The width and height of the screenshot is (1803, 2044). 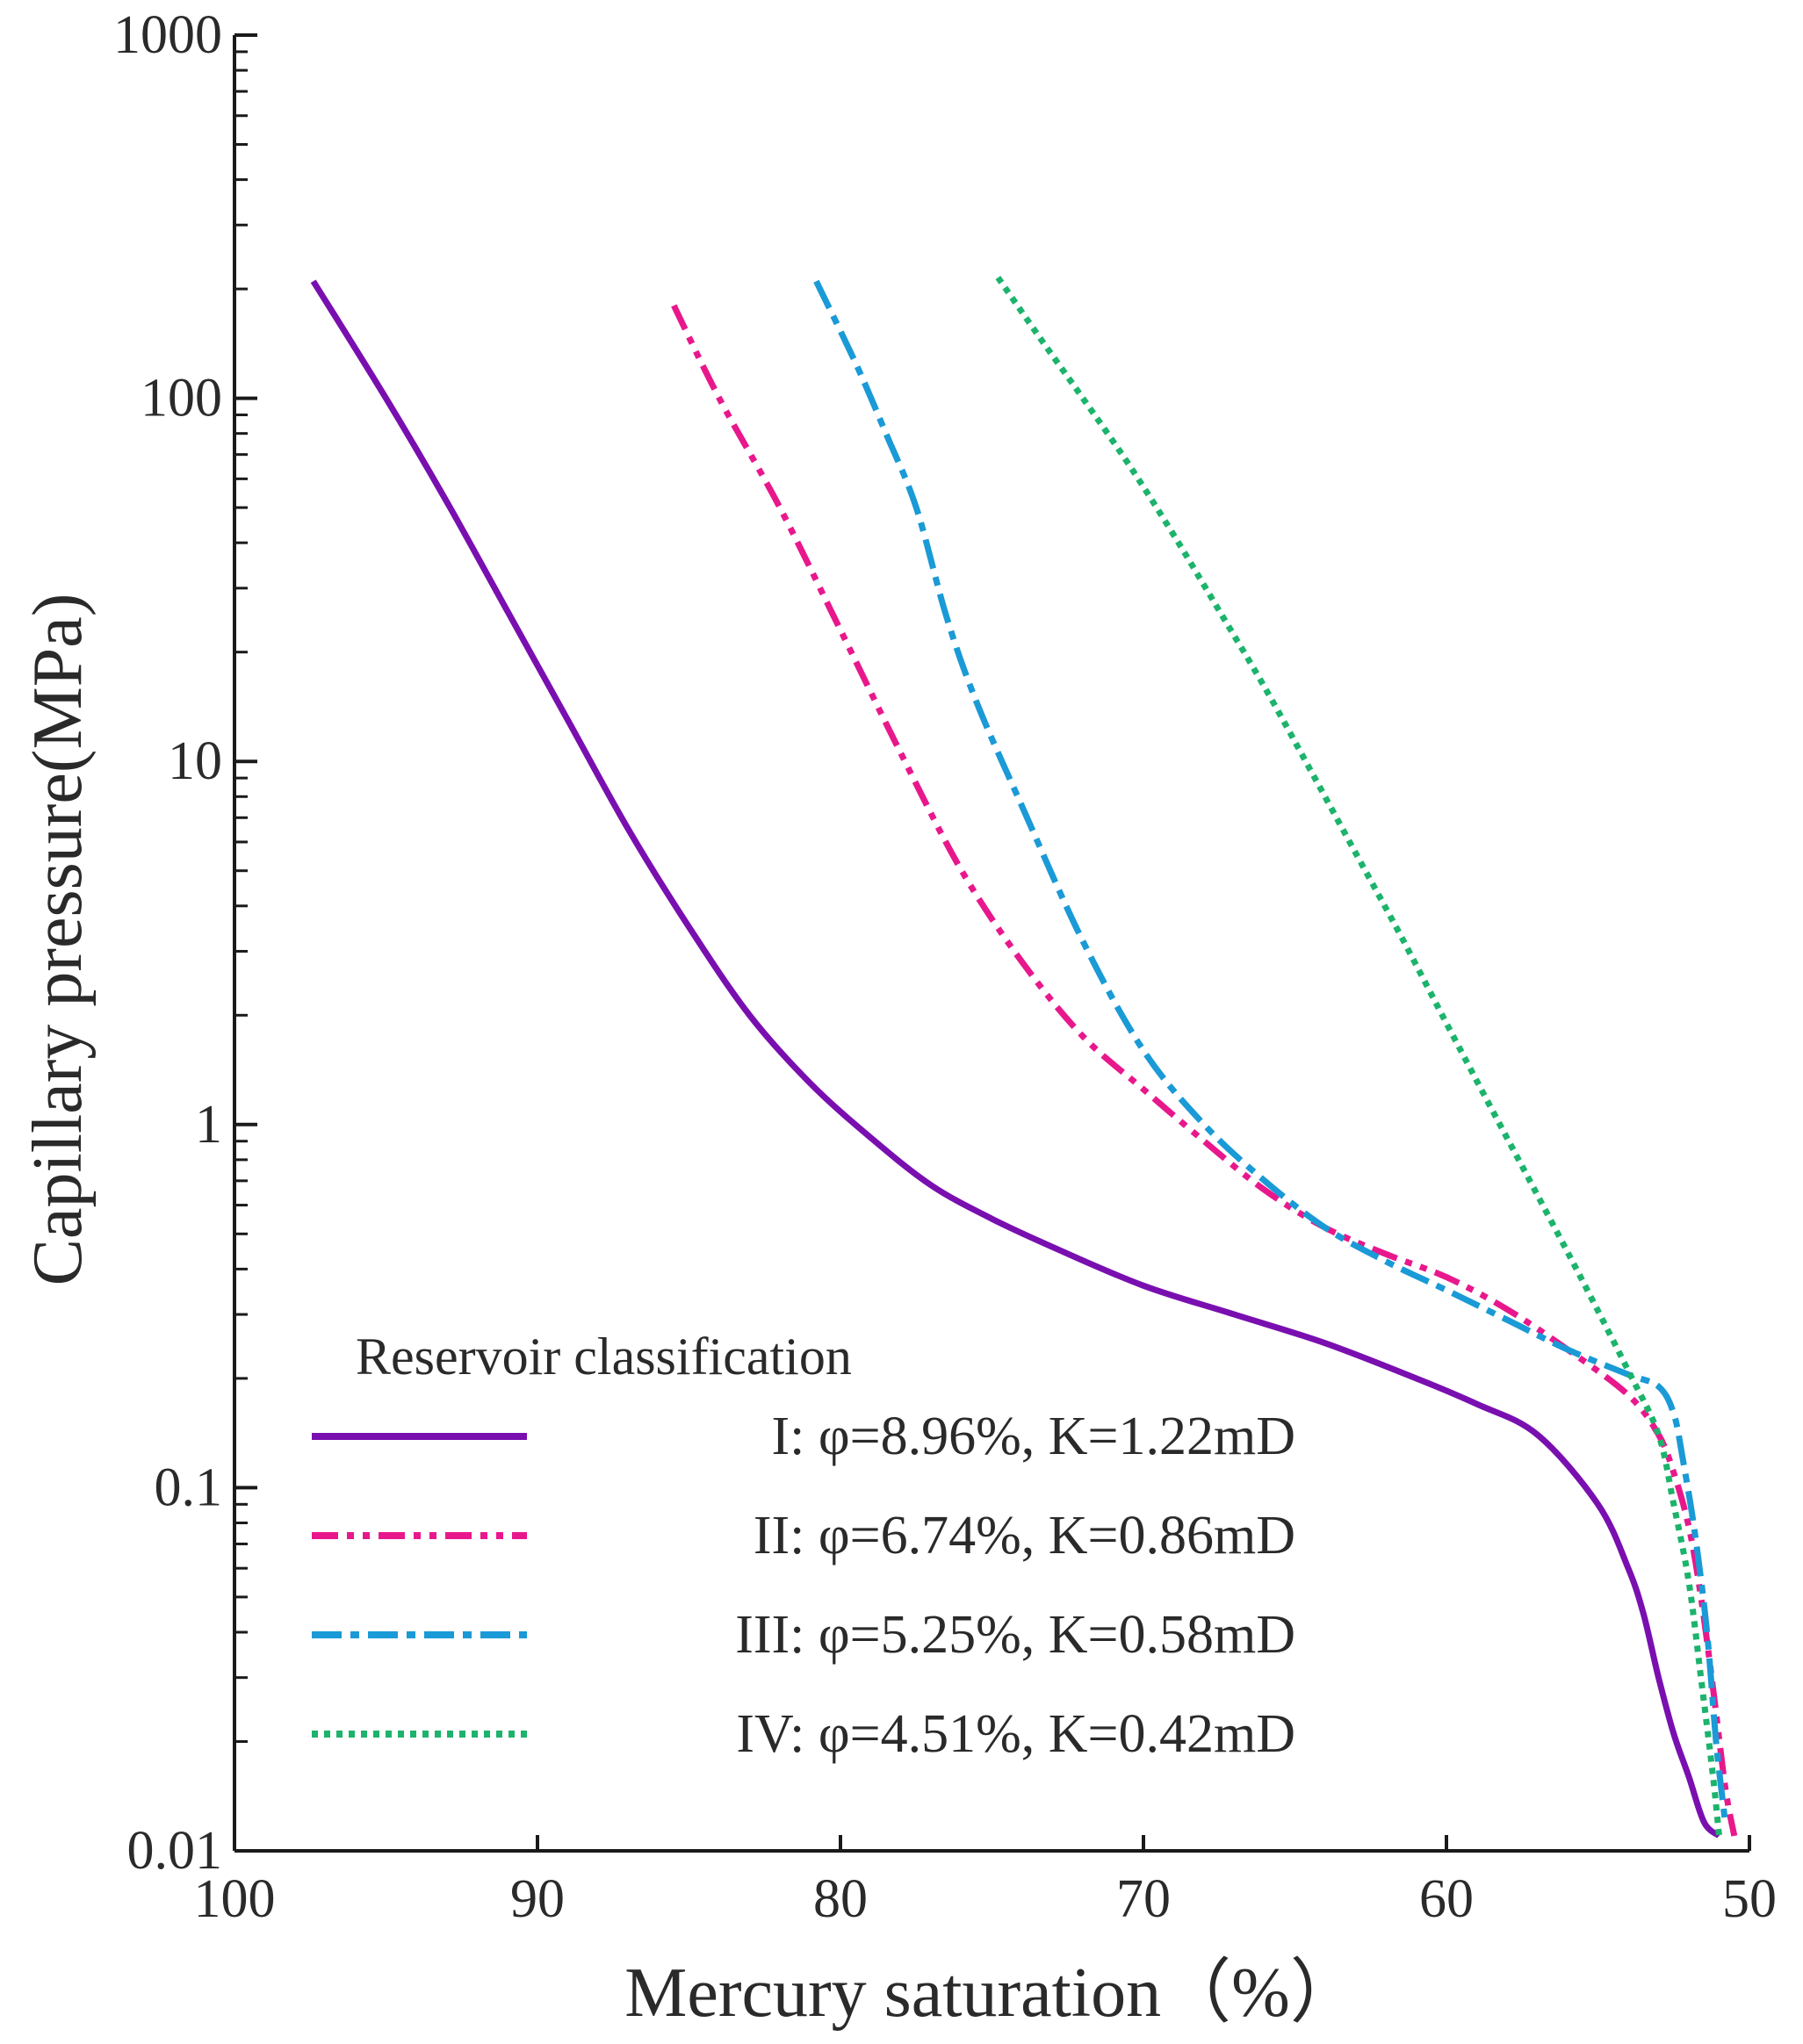 I want to click on x-tick-label: 50, so click(x=1750, y=1899).